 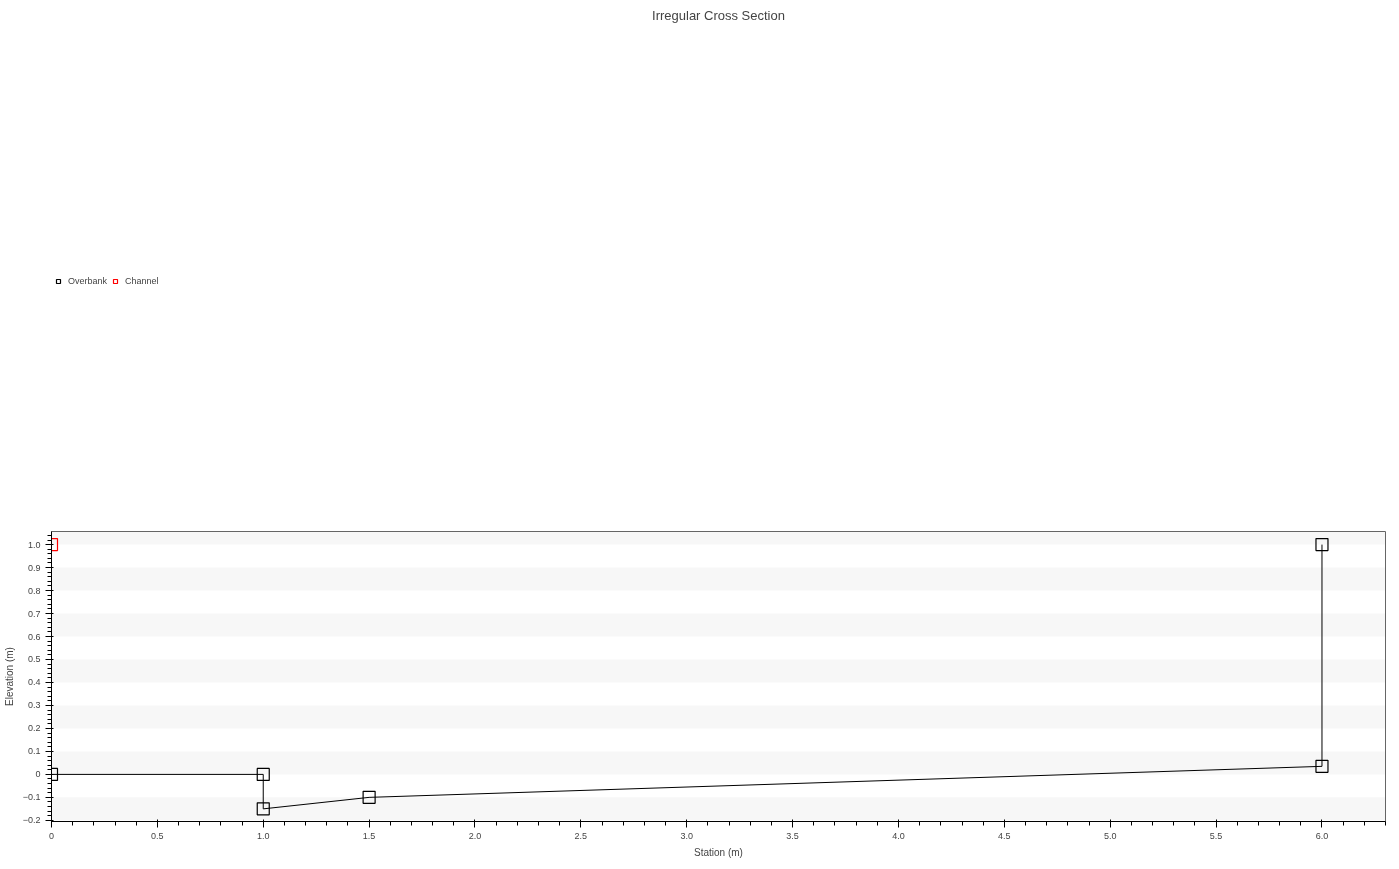 What do you see at coordinates (1322, 835) in the screenshot?
I see `x-tick-label: 6.0` at bounding box center [1322, 835].